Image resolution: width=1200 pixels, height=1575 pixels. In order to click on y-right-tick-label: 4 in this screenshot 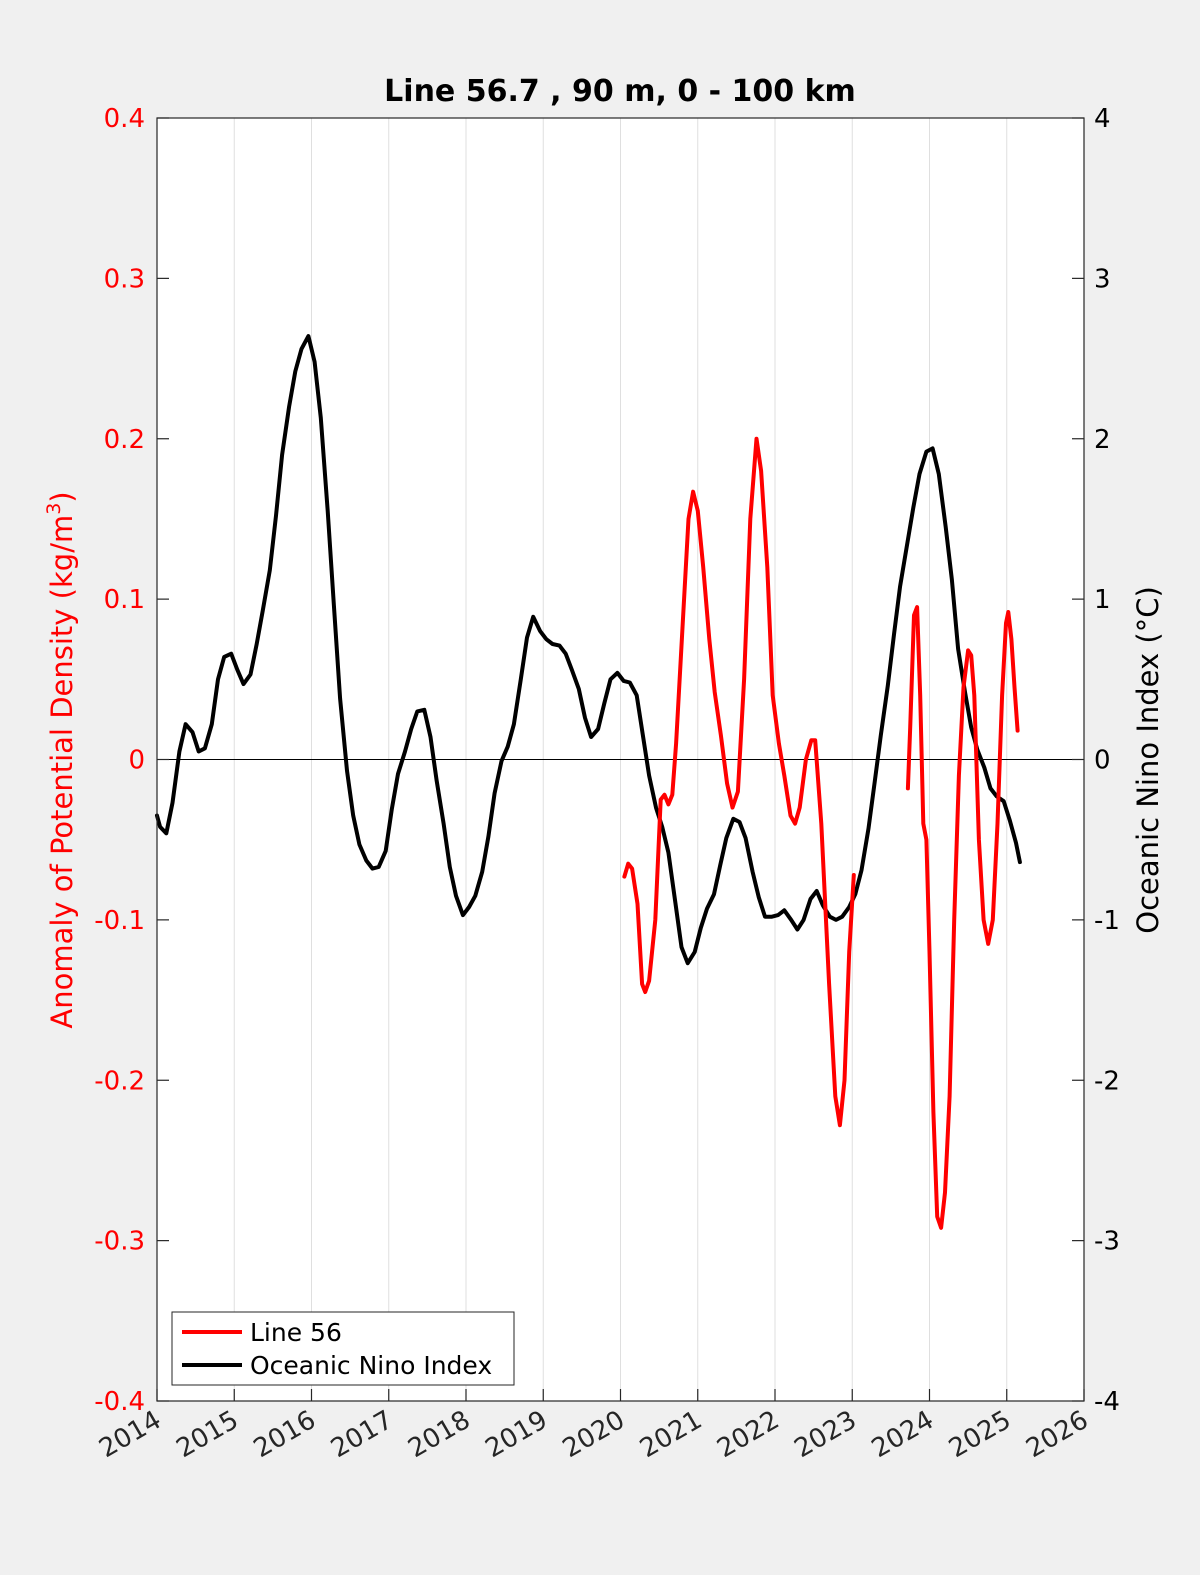, I will do `click(1102, 119)`.